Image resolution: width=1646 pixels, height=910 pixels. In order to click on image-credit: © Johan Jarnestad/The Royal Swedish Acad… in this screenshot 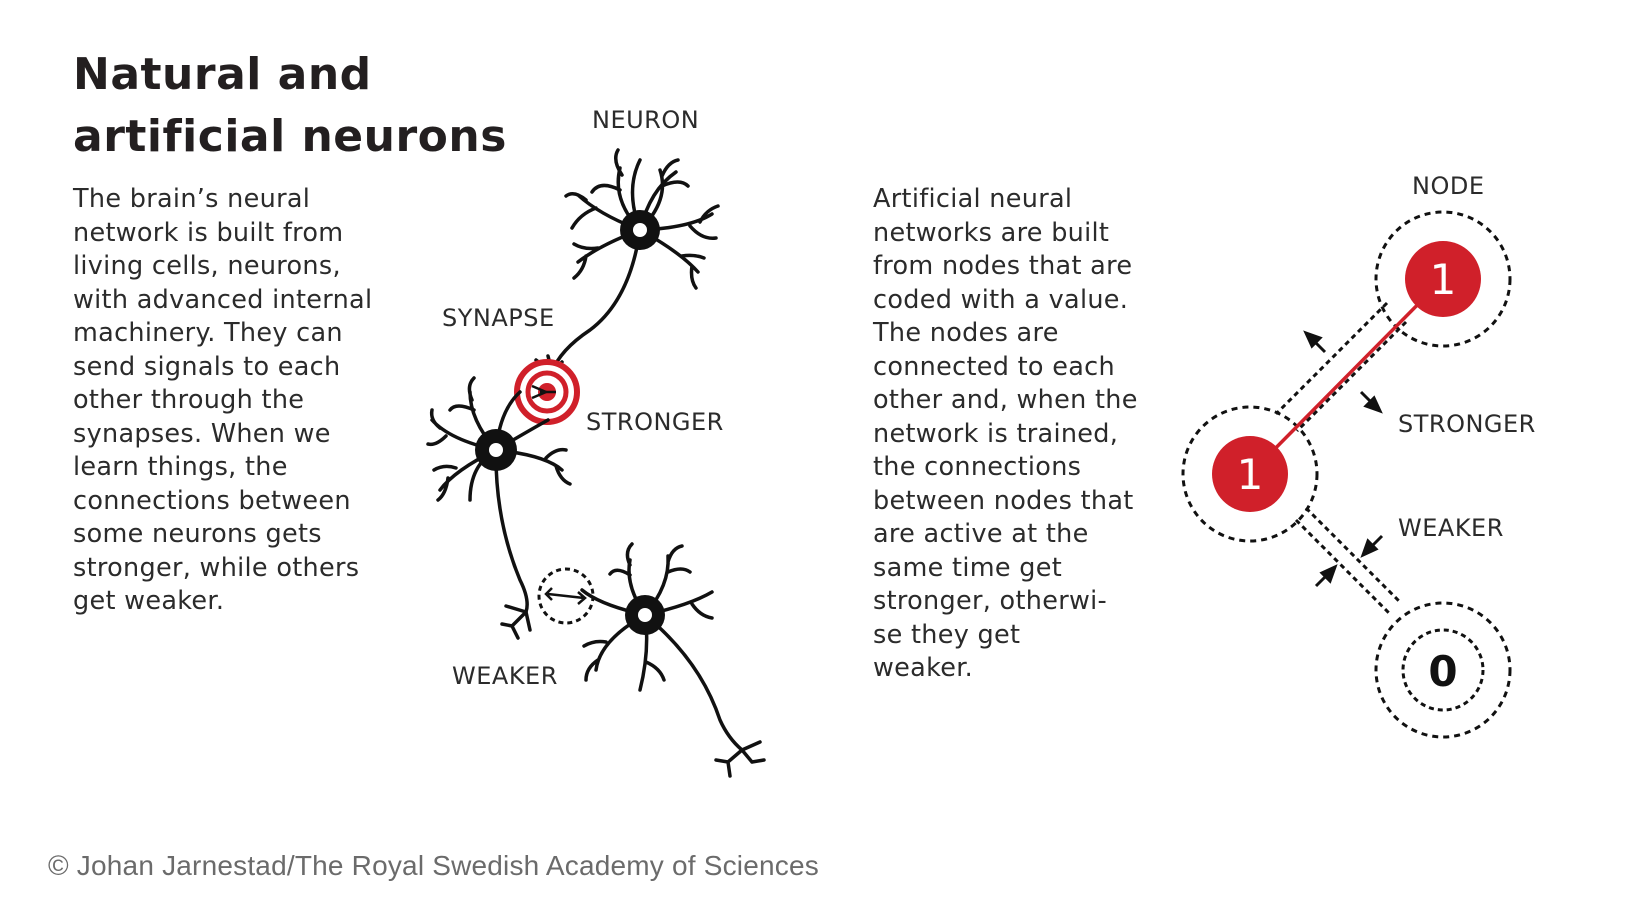, I will do `click(433, 865)`.